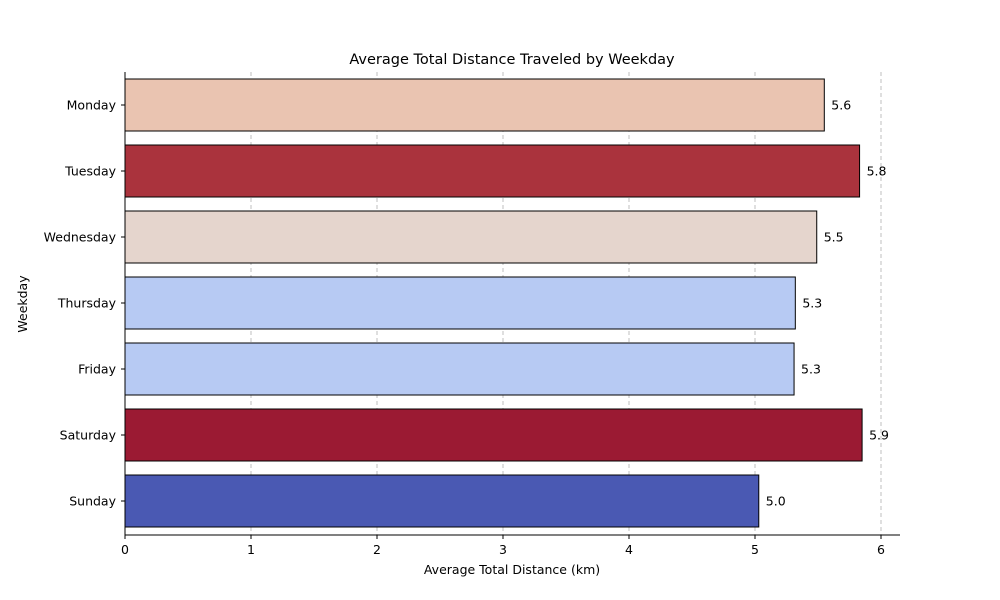 This screenshot has width=1000, height=600. What do you see at coordinates (834, 237) in the screenshot?
I see `value-label-wednesday: 5.5` at bounding box center [834, 237].